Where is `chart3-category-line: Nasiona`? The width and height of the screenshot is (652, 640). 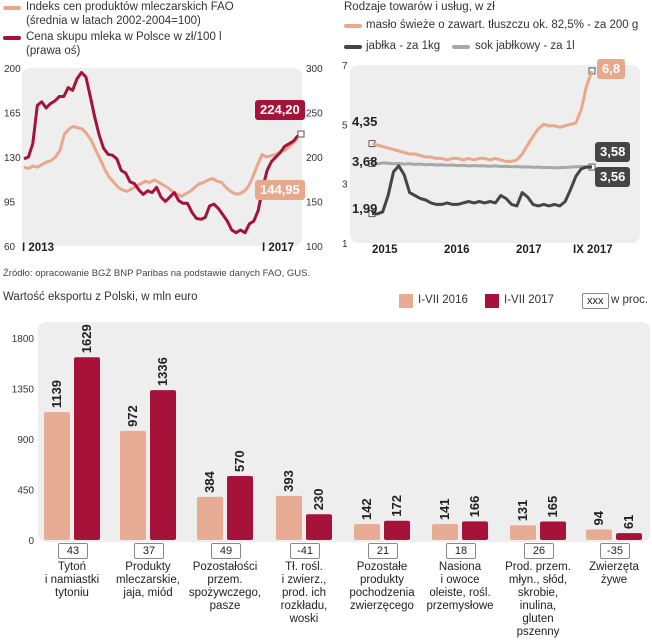 chart3-category-line: Nasiona is located at coordinates (460, 567).